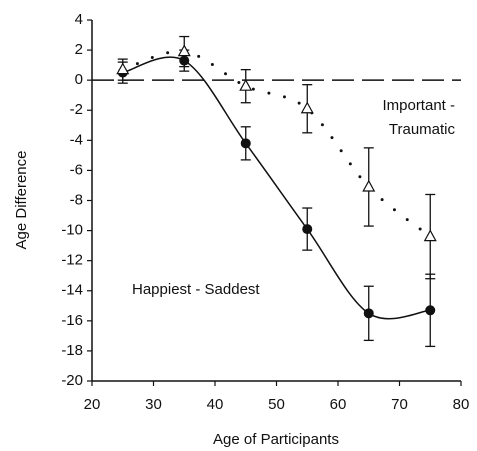 This screenshot has height=451, width=477. I want to click on x-tick-label: 50, so click(276, 404).